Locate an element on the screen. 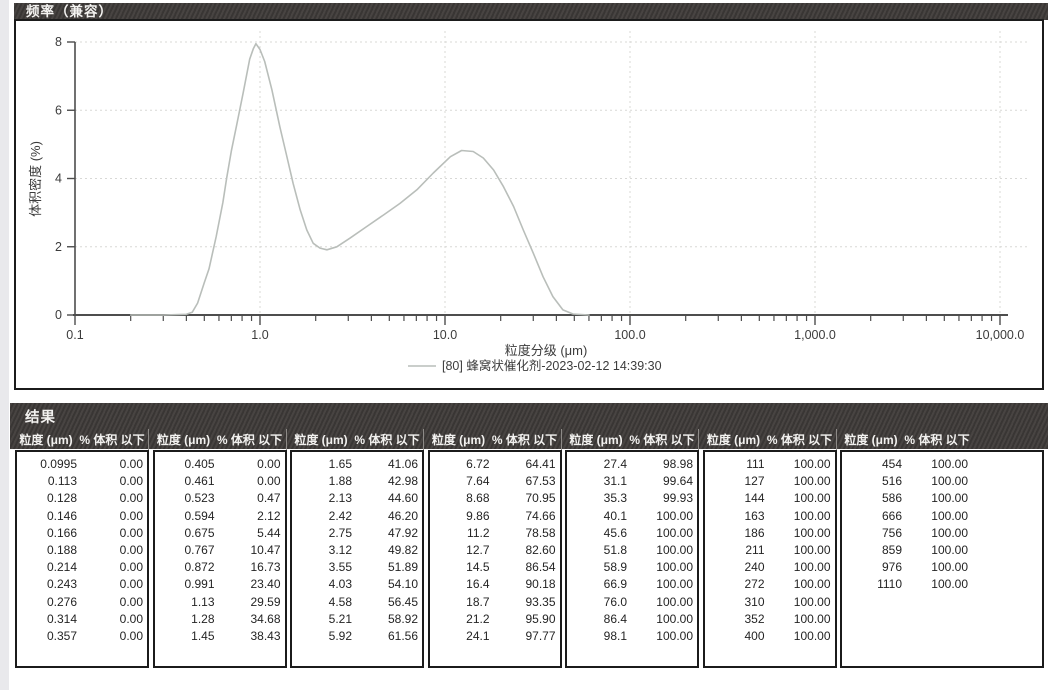 The image size is (1060, 690). table-row: 2.13 44.60 is located at coordinates (357, 497).